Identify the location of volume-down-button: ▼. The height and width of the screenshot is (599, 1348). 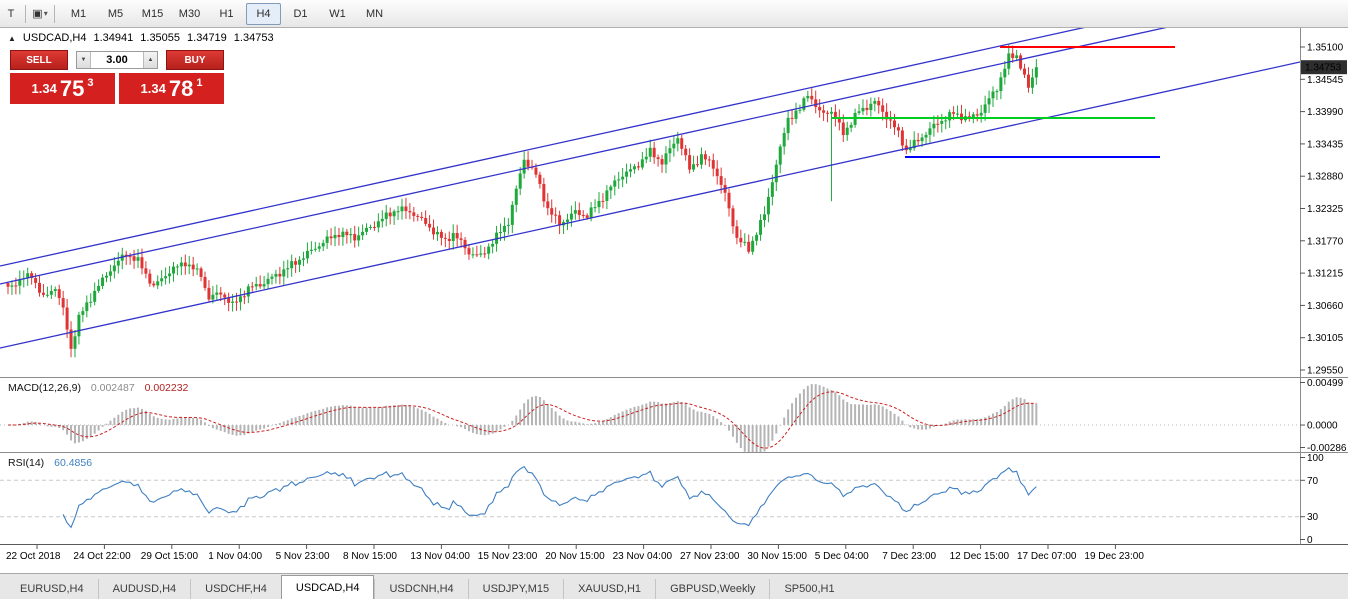
(84, 60).